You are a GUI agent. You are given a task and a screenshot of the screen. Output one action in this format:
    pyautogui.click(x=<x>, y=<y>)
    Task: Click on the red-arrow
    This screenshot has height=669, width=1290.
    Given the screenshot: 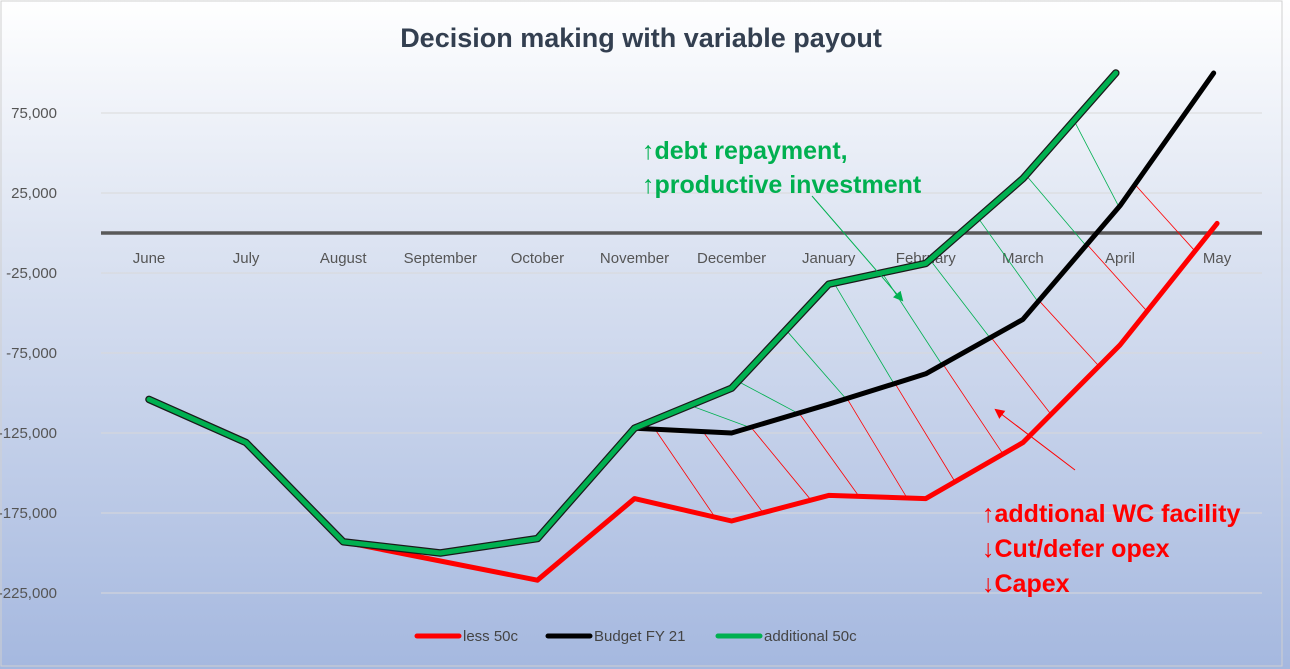 What is the action you would take?
    pyautogui.click(x=1035, y=439)
    